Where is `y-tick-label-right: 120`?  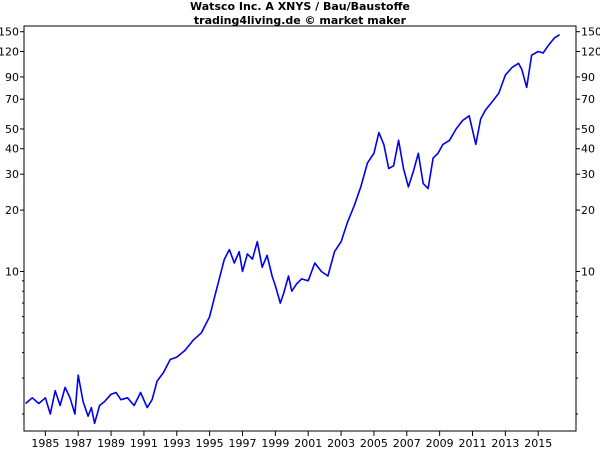 y-tick-label-right: 120 is located at coordinates (590, 51).